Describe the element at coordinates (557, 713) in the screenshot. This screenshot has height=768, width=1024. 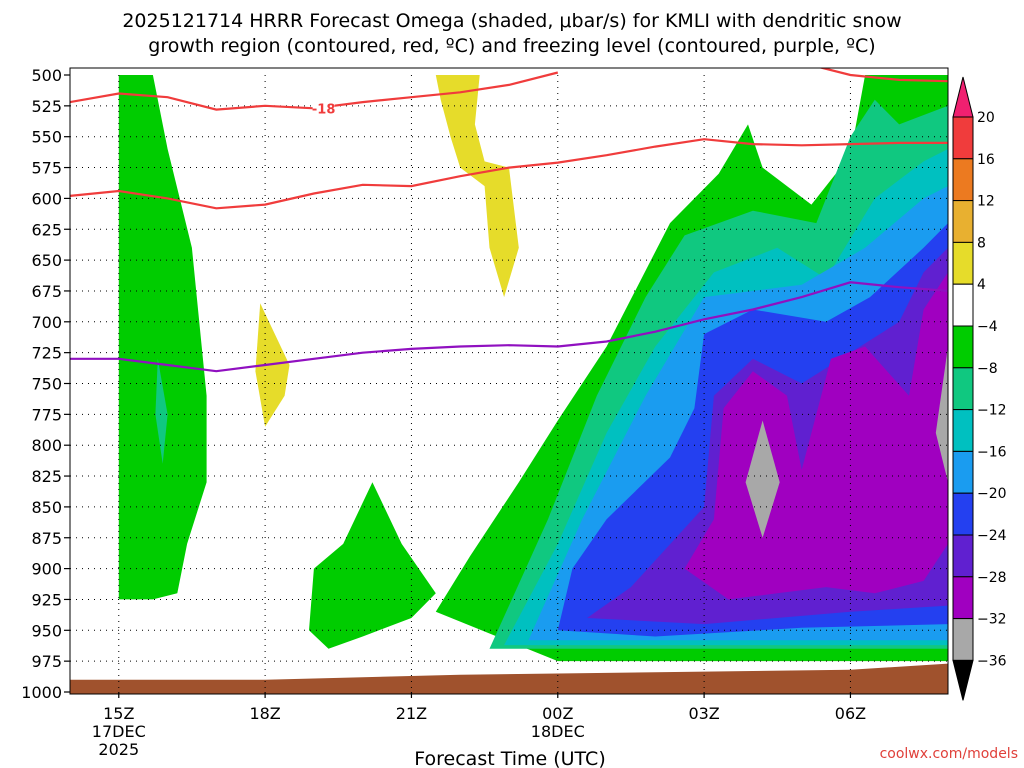
I see `x-tick-label-00Z: 00Z` at that location.